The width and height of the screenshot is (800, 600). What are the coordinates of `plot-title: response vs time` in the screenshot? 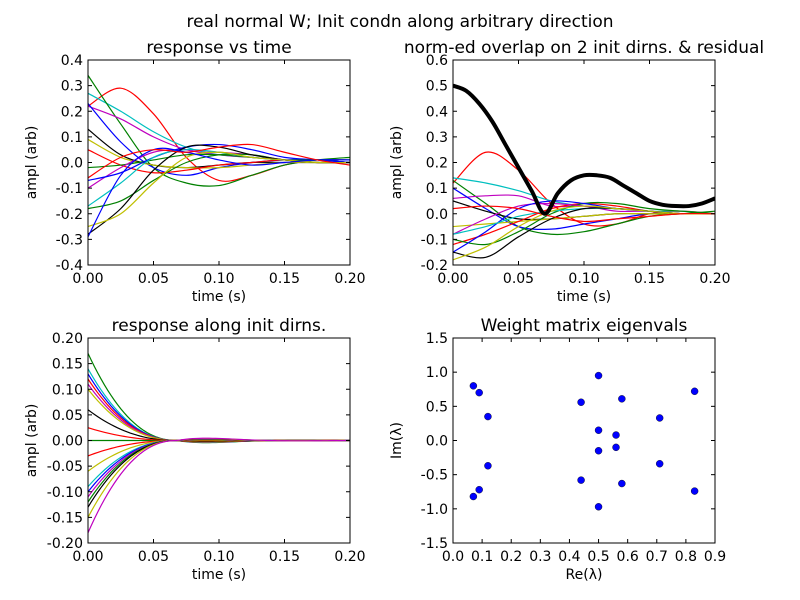 It's located at (218, 48).